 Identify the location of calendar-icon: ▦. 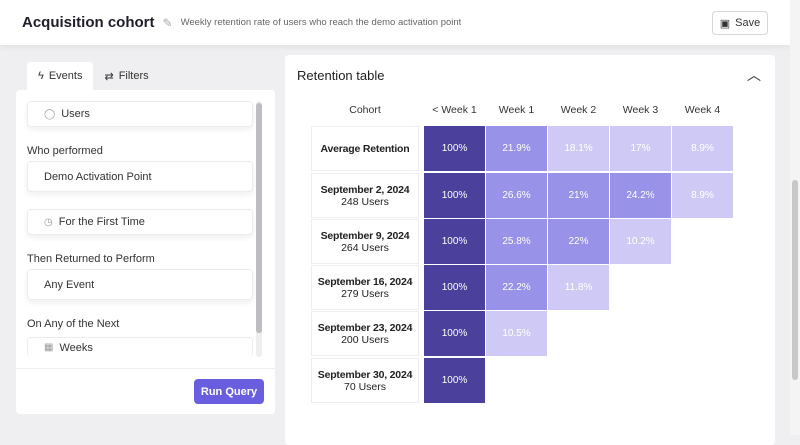
(49, 347).